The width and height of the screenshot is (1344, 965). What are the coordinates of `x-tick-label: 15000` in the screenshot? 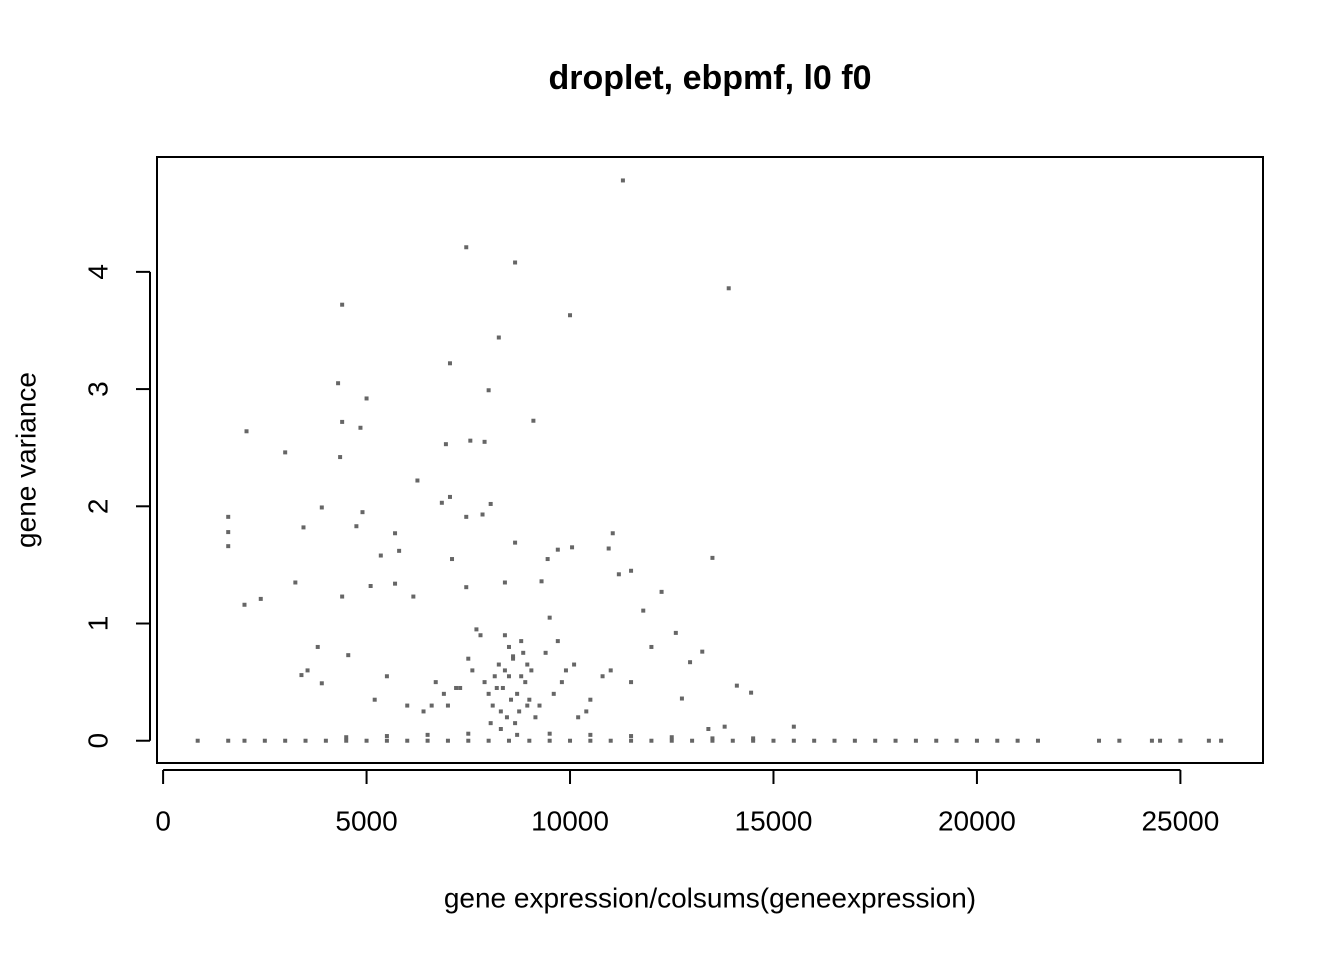 It's located at (774, 820).